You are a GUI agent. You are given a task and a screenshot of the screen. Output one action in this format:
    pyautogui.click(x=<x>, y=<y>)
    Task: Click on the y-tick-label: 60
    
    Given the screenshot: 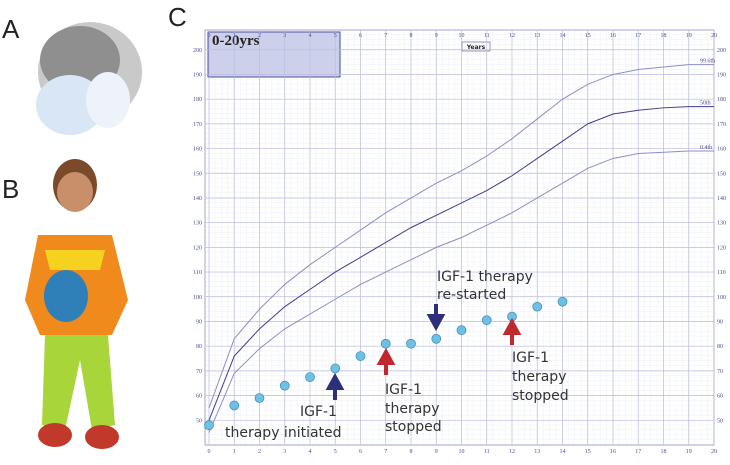 What is the action you would take?
    pyautogui.click(x=199, y=397)
    